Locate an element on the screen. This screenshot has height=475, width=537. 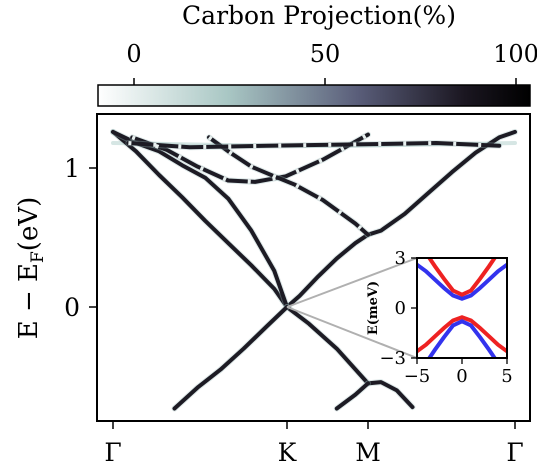
inset-lines is located at coordinates (462, 308).